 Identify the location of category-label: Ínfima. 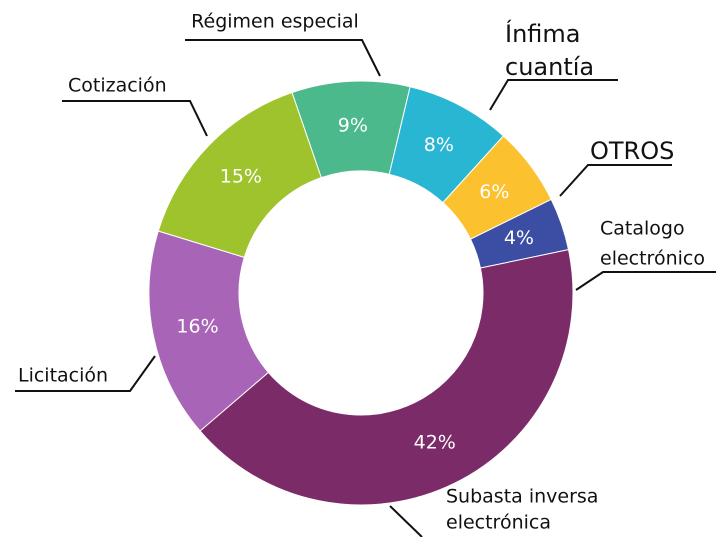
(543, 33).